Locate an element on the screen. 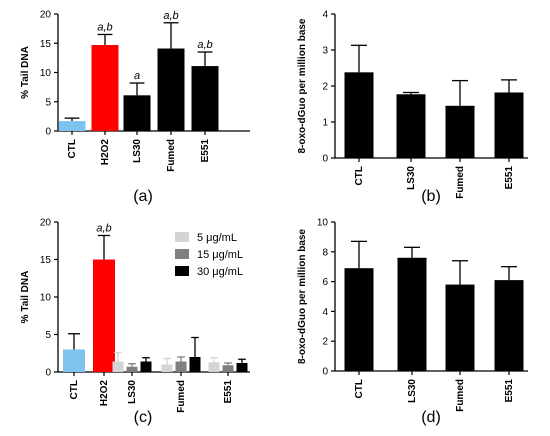 The width and height of the screenshot is (550, 436). panel-c-panel-label: (c) is located at coordinates (143, 417).